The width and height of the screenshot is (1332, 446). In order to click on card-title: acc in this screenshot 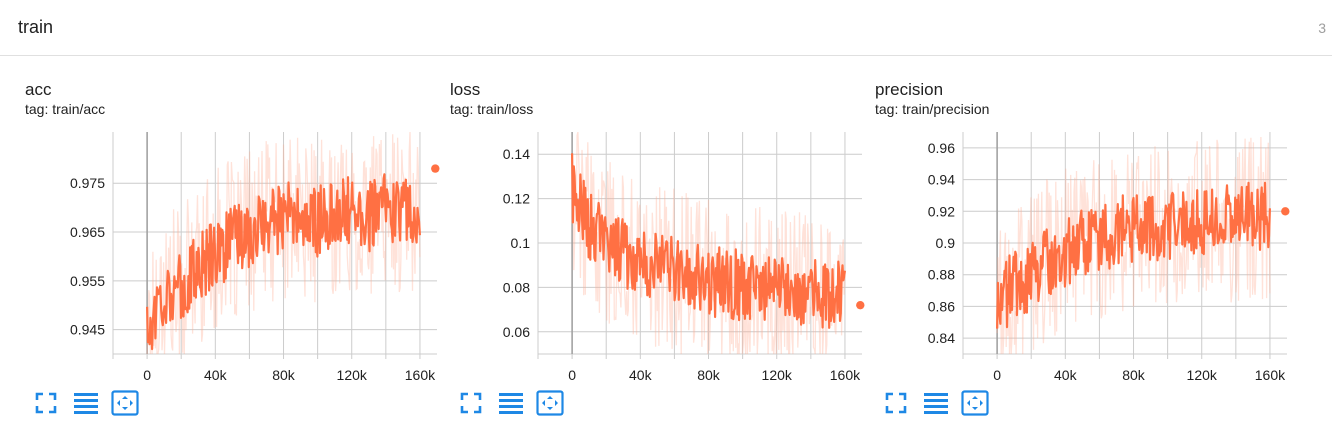, I will do `click(38, 89)`.